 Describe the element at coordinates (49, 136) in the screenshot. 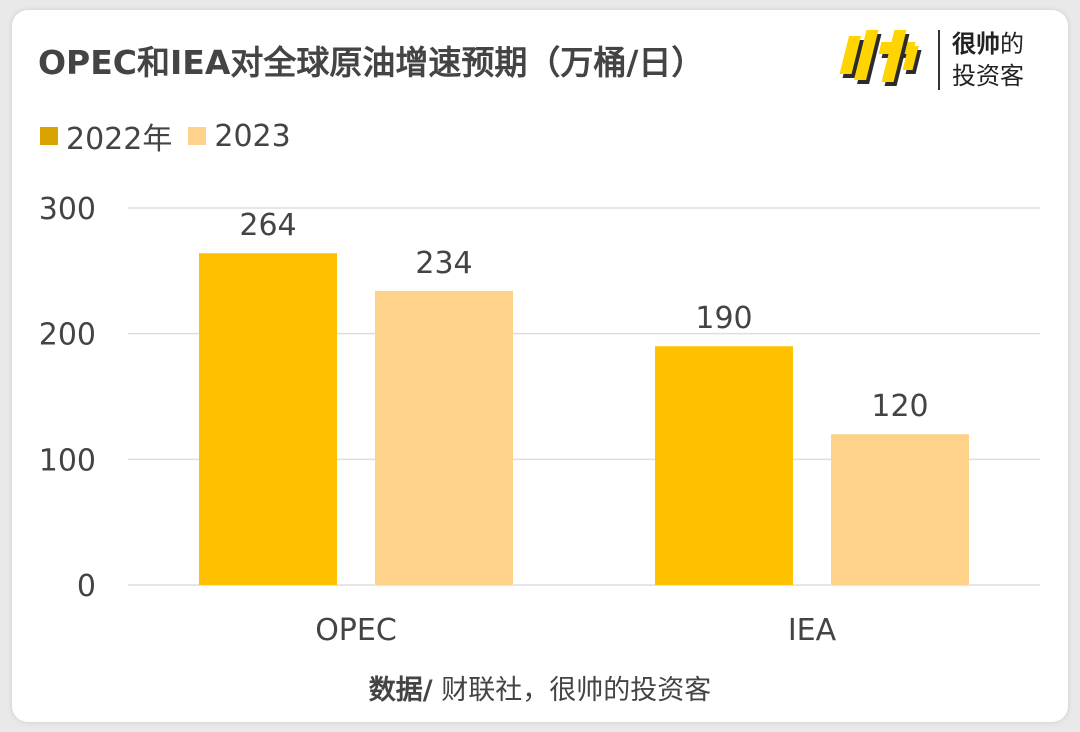

I see `legend-swatch-2022` at that location.